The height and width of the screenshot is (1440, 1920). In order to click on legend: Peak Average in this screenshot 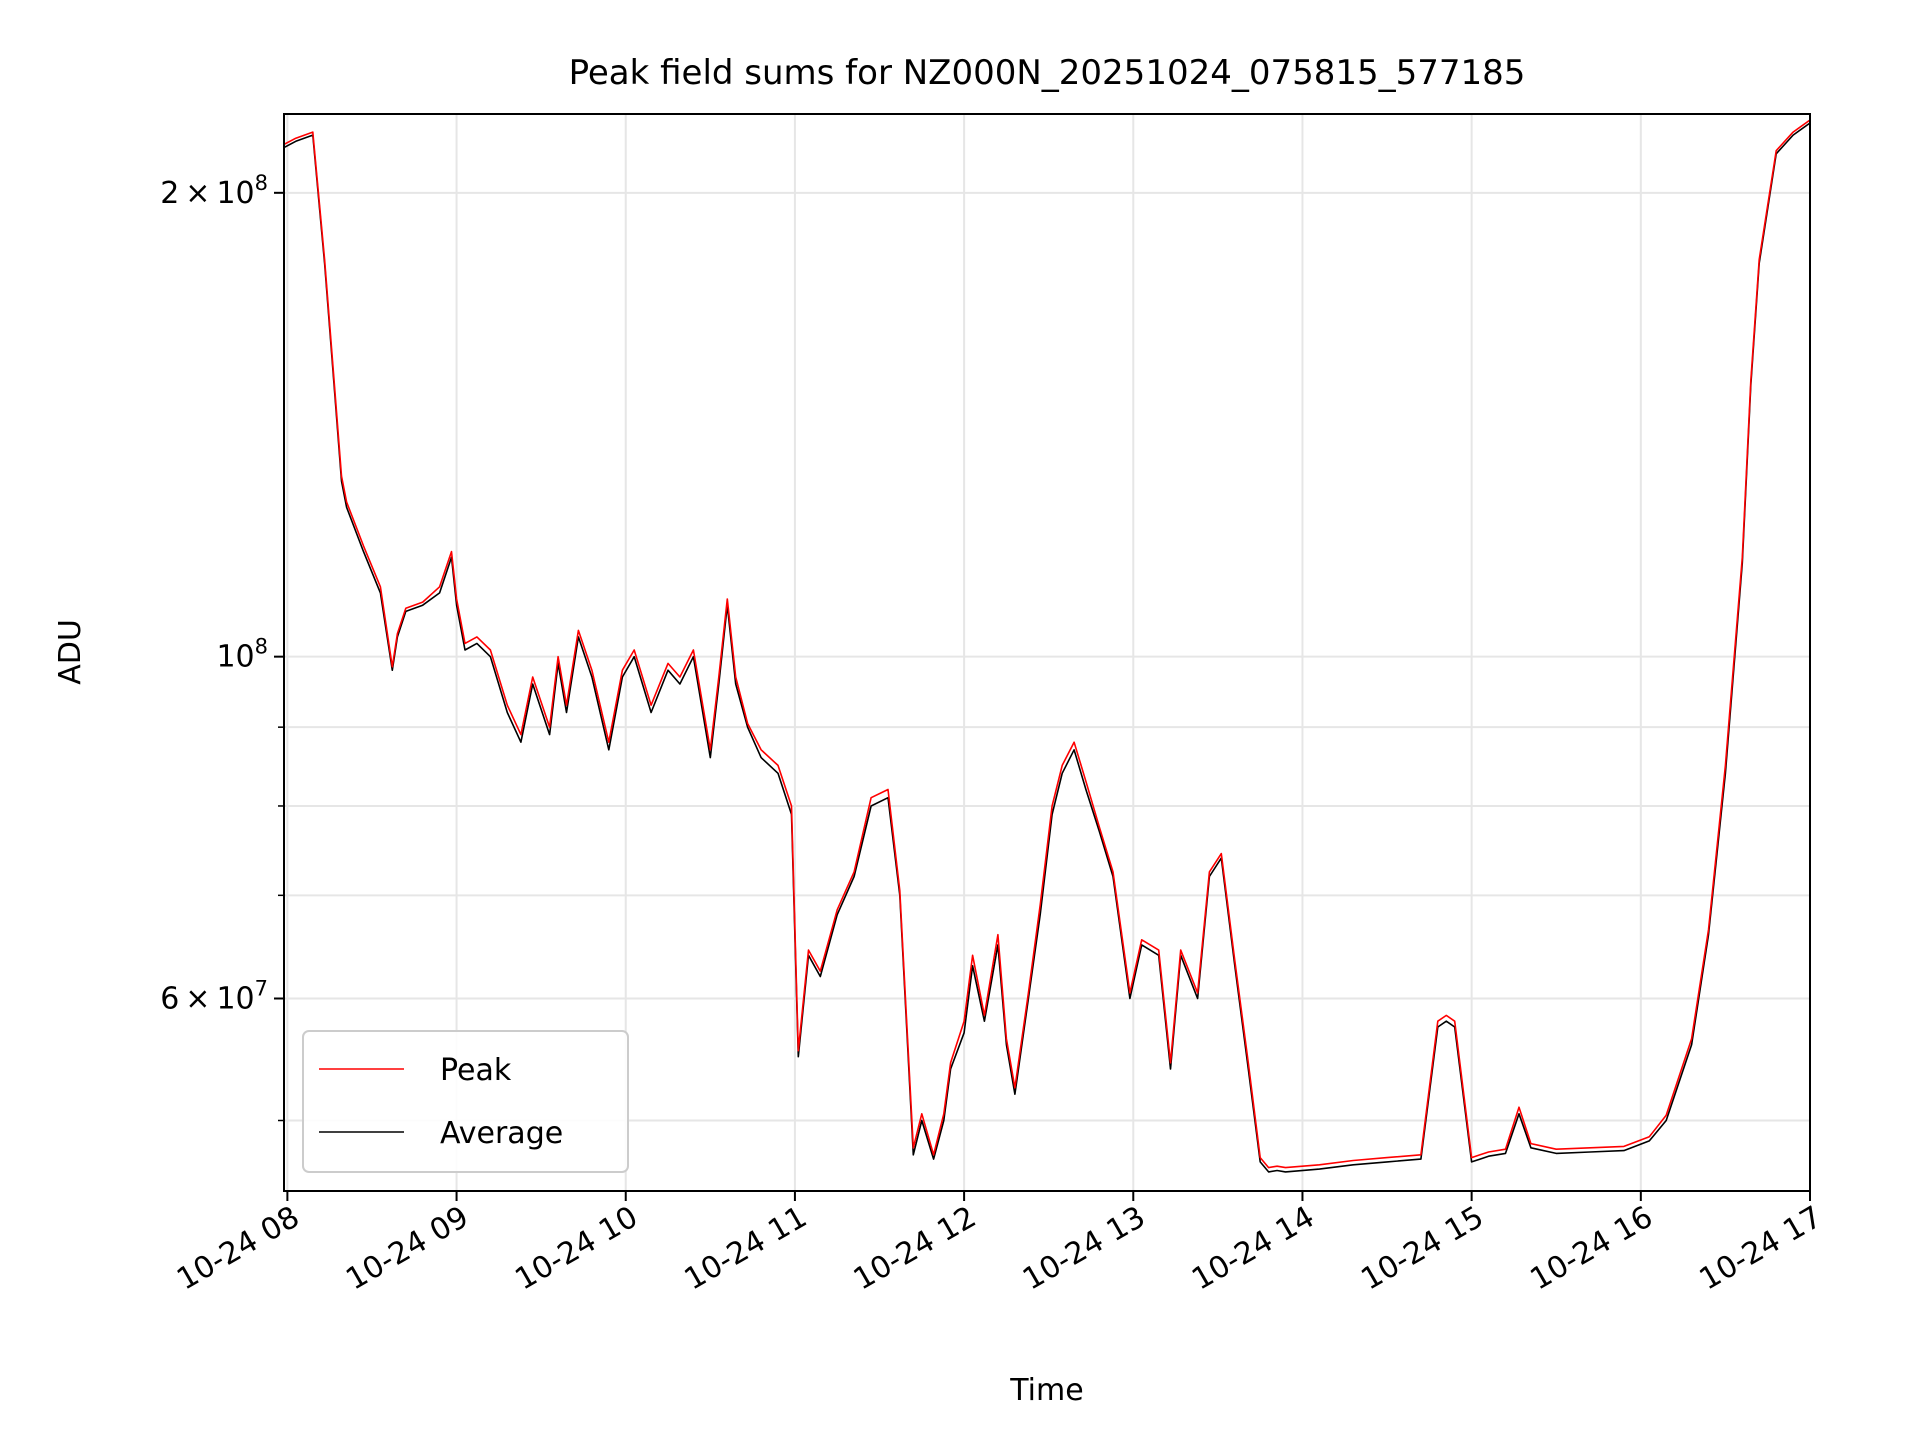, I will do `click(465, 1101)`.